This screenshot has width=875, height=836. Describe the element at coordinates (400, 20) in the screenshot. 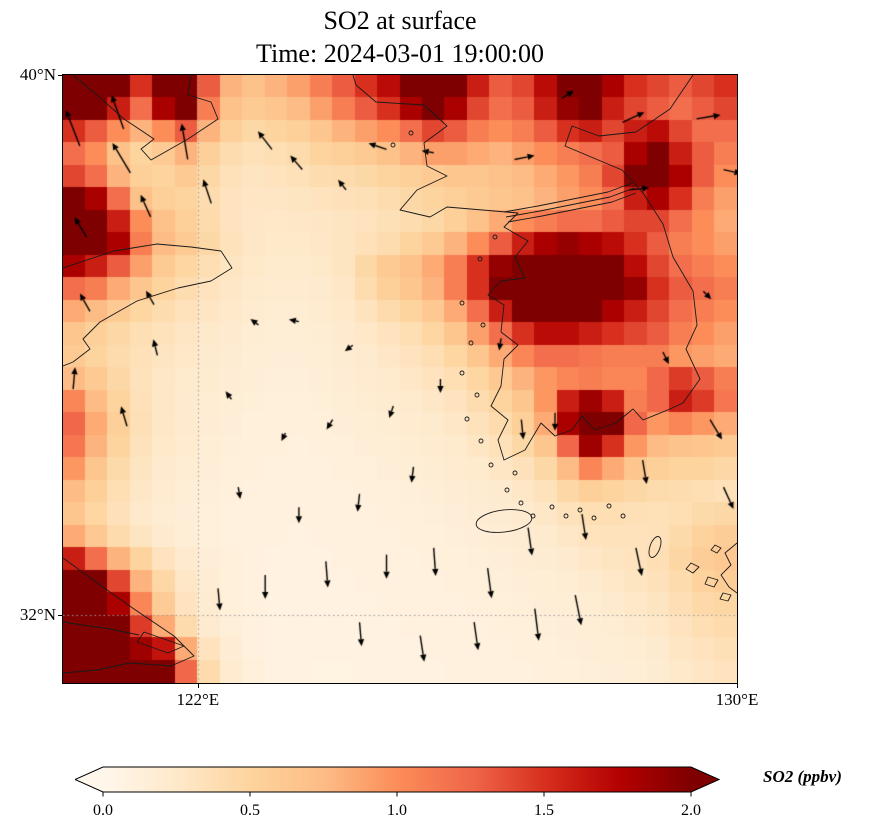

I see `plot-title-line1: SO2 at surface` at that location.